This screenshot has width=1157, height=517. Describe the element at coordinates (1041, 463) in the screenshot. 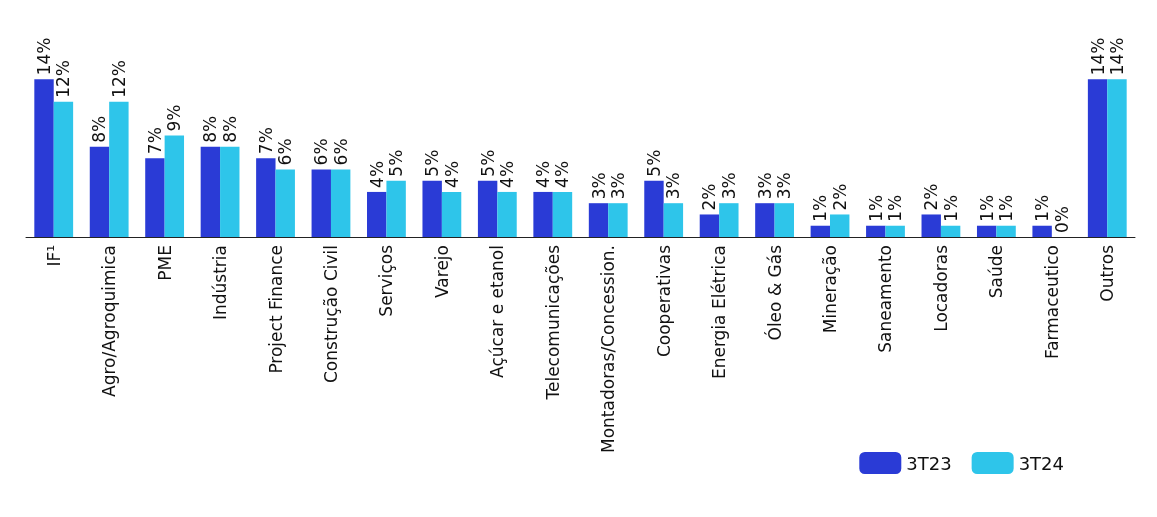

I see `legend-label: 3T24` at that location.